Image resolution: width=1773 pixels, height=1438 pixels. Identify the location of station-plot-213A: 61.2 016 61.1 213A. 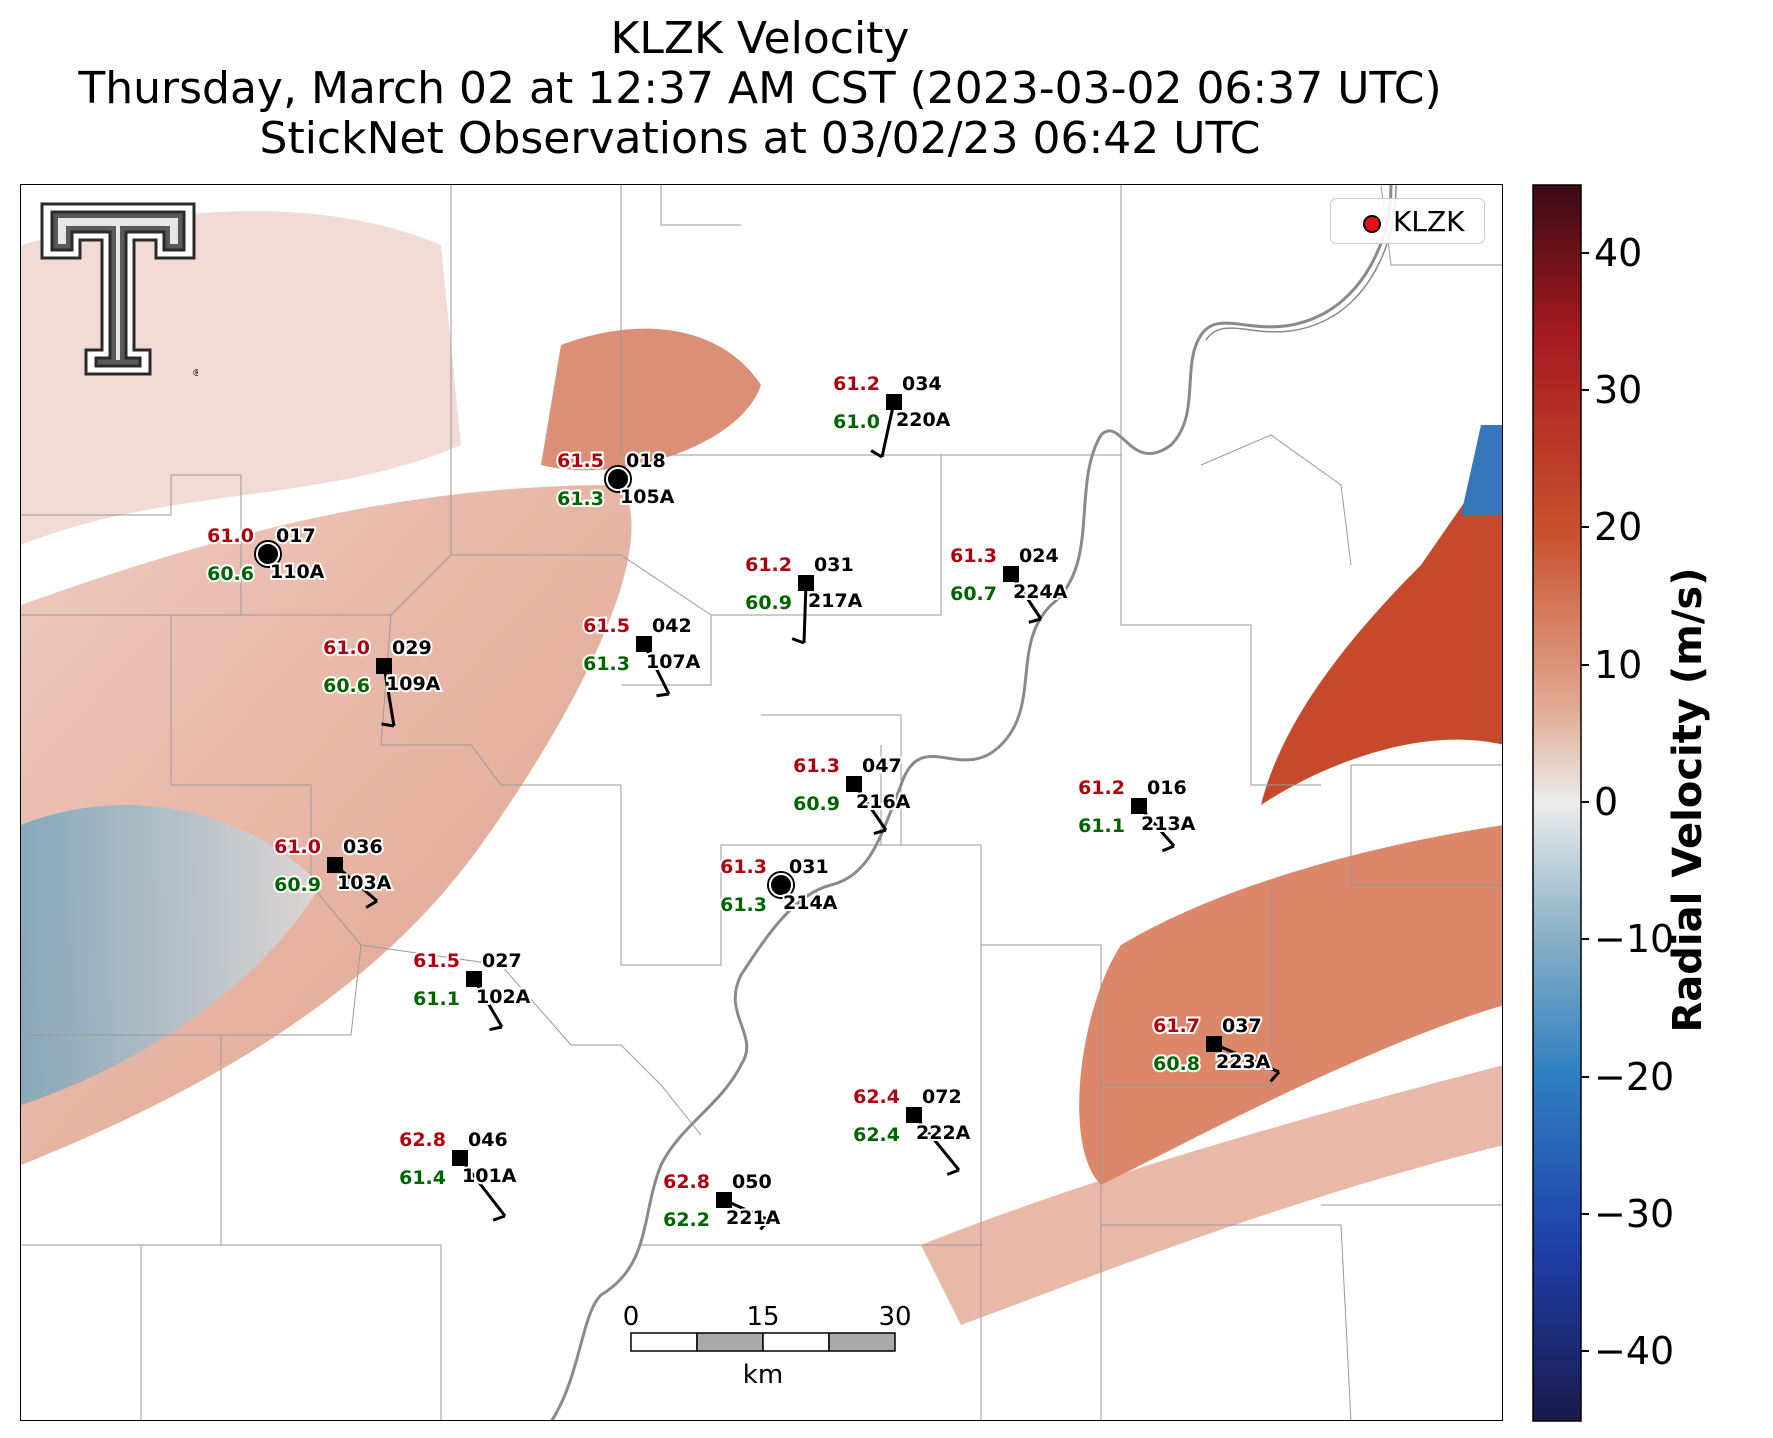
(1137, 814).